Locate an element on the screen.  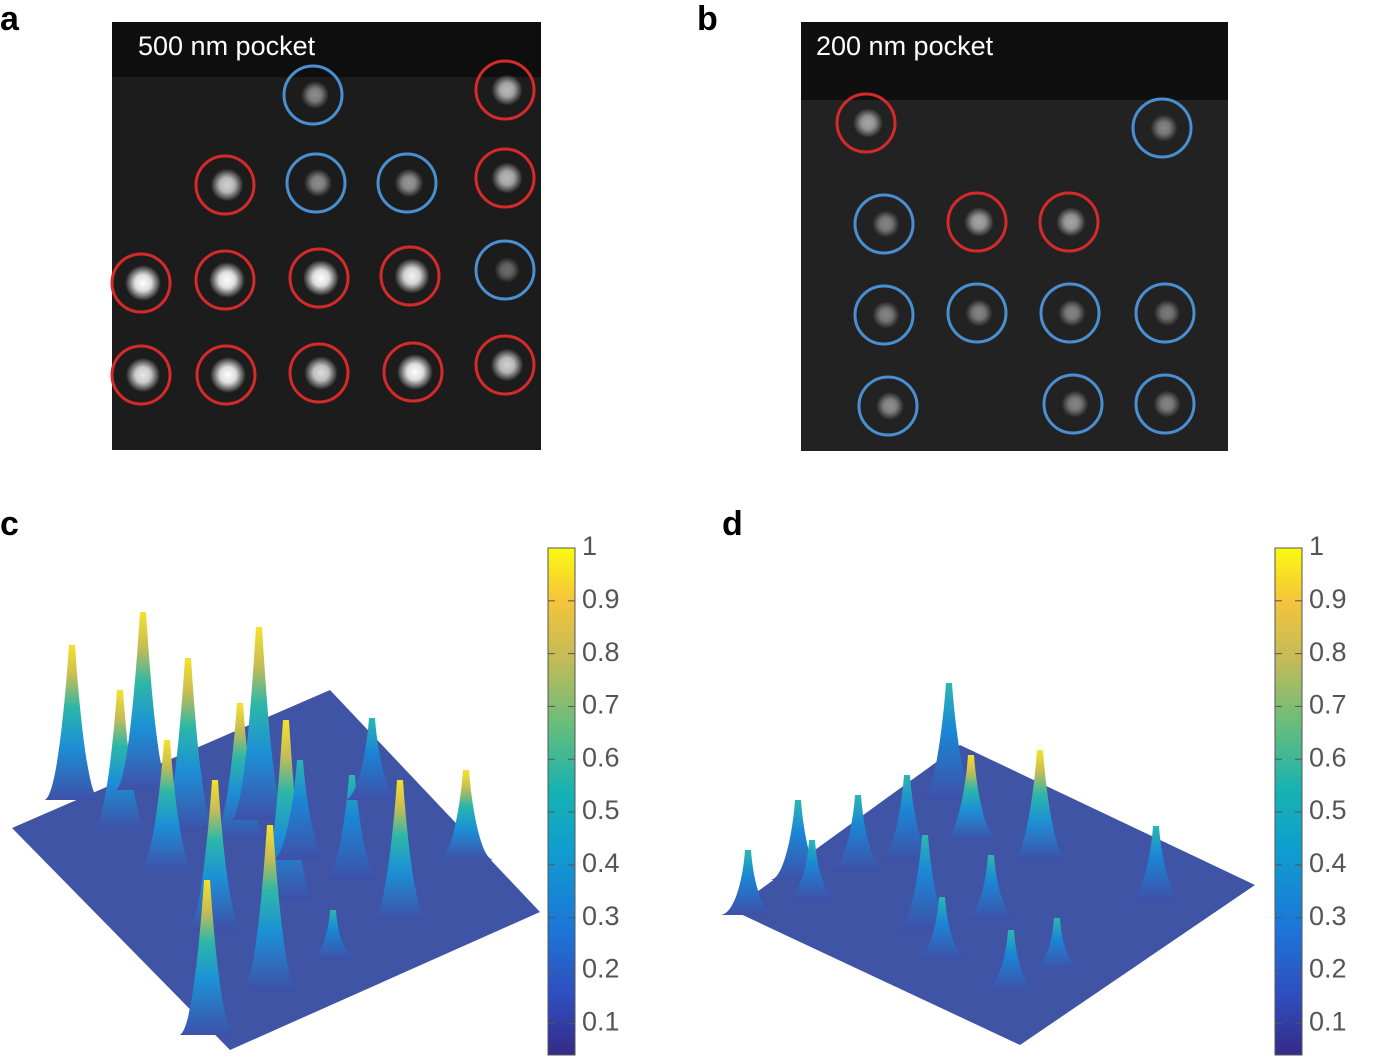
panel-label: a is located at coordinates (10, 19).